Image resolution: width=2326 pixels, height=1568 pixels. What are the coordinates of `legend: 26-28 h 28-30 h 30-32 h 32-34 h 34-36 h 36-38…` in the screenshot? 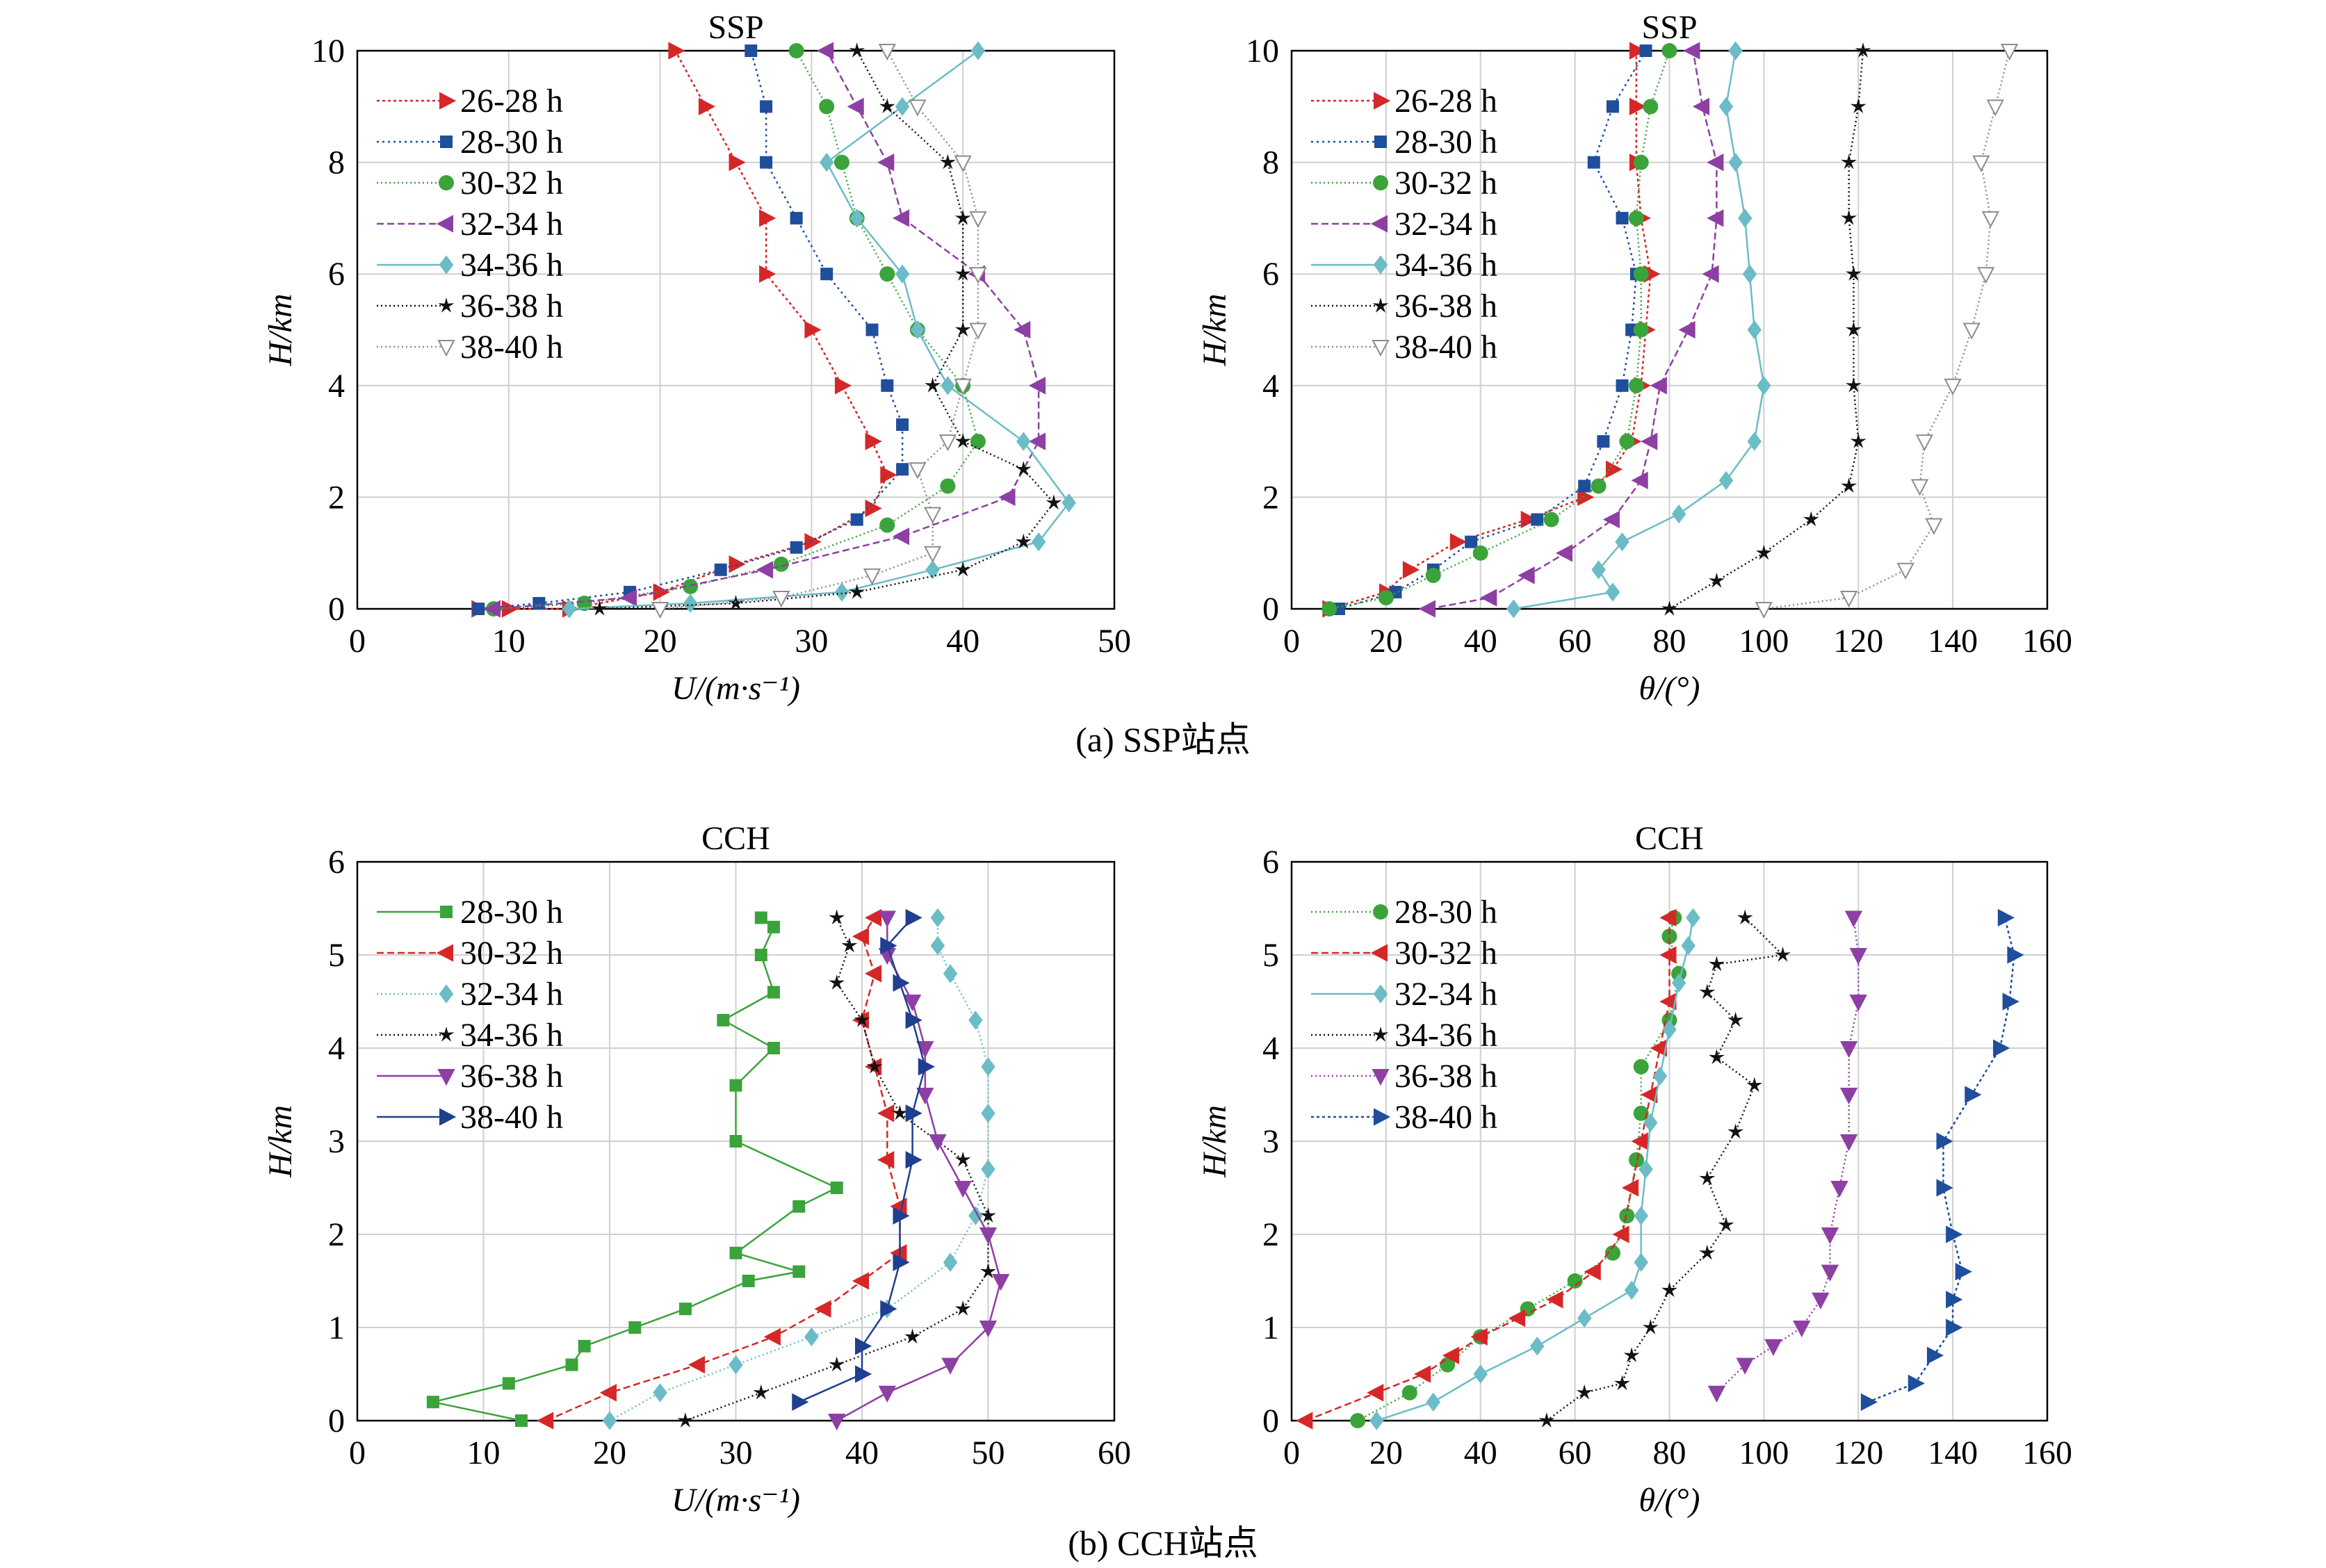 It's located at (1404, 224).